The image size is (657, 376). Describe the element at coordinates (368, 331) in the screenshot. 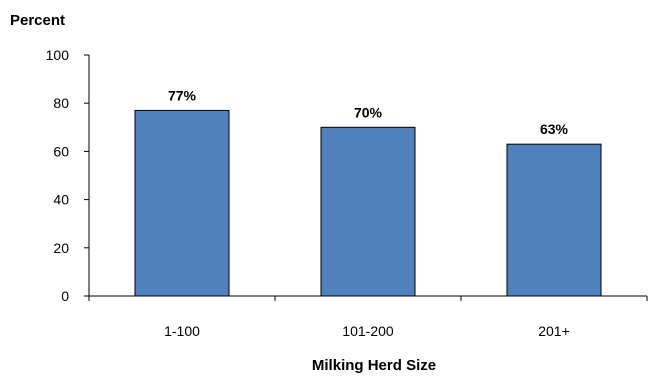

I see `x-tick-label: 101-200` at that location.